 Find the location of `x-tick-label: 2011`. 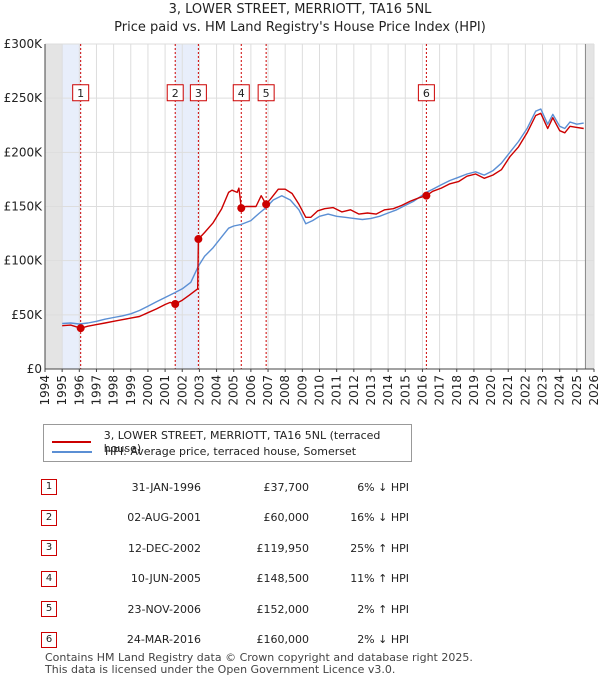

x-tick-label: 2011 is located at coordinates (337, 390).